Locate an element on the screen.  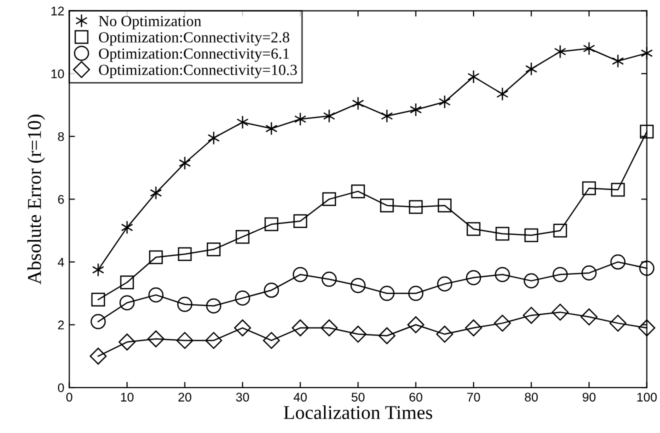
x-tick-label: 0 is located at coordinates (69, 397).